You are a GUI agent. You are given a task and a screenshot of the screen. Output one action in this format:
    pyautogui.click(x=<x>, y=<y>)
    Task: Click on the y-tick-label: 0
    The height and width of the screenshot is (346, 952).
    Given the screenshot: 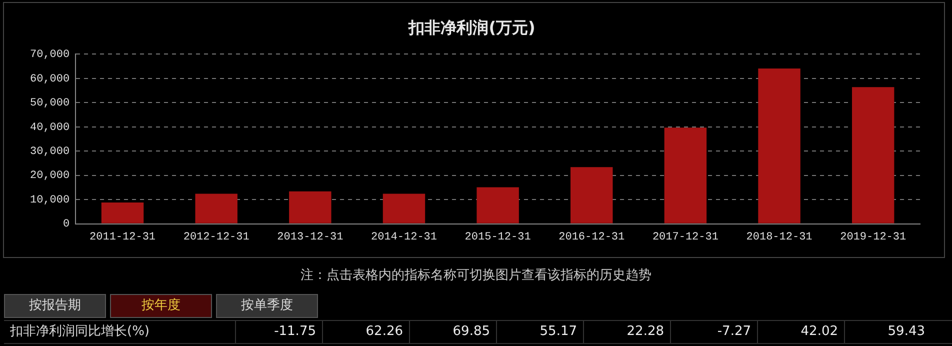 What is the action you would take?
    pyautogui.click(x=66, y=224)
    